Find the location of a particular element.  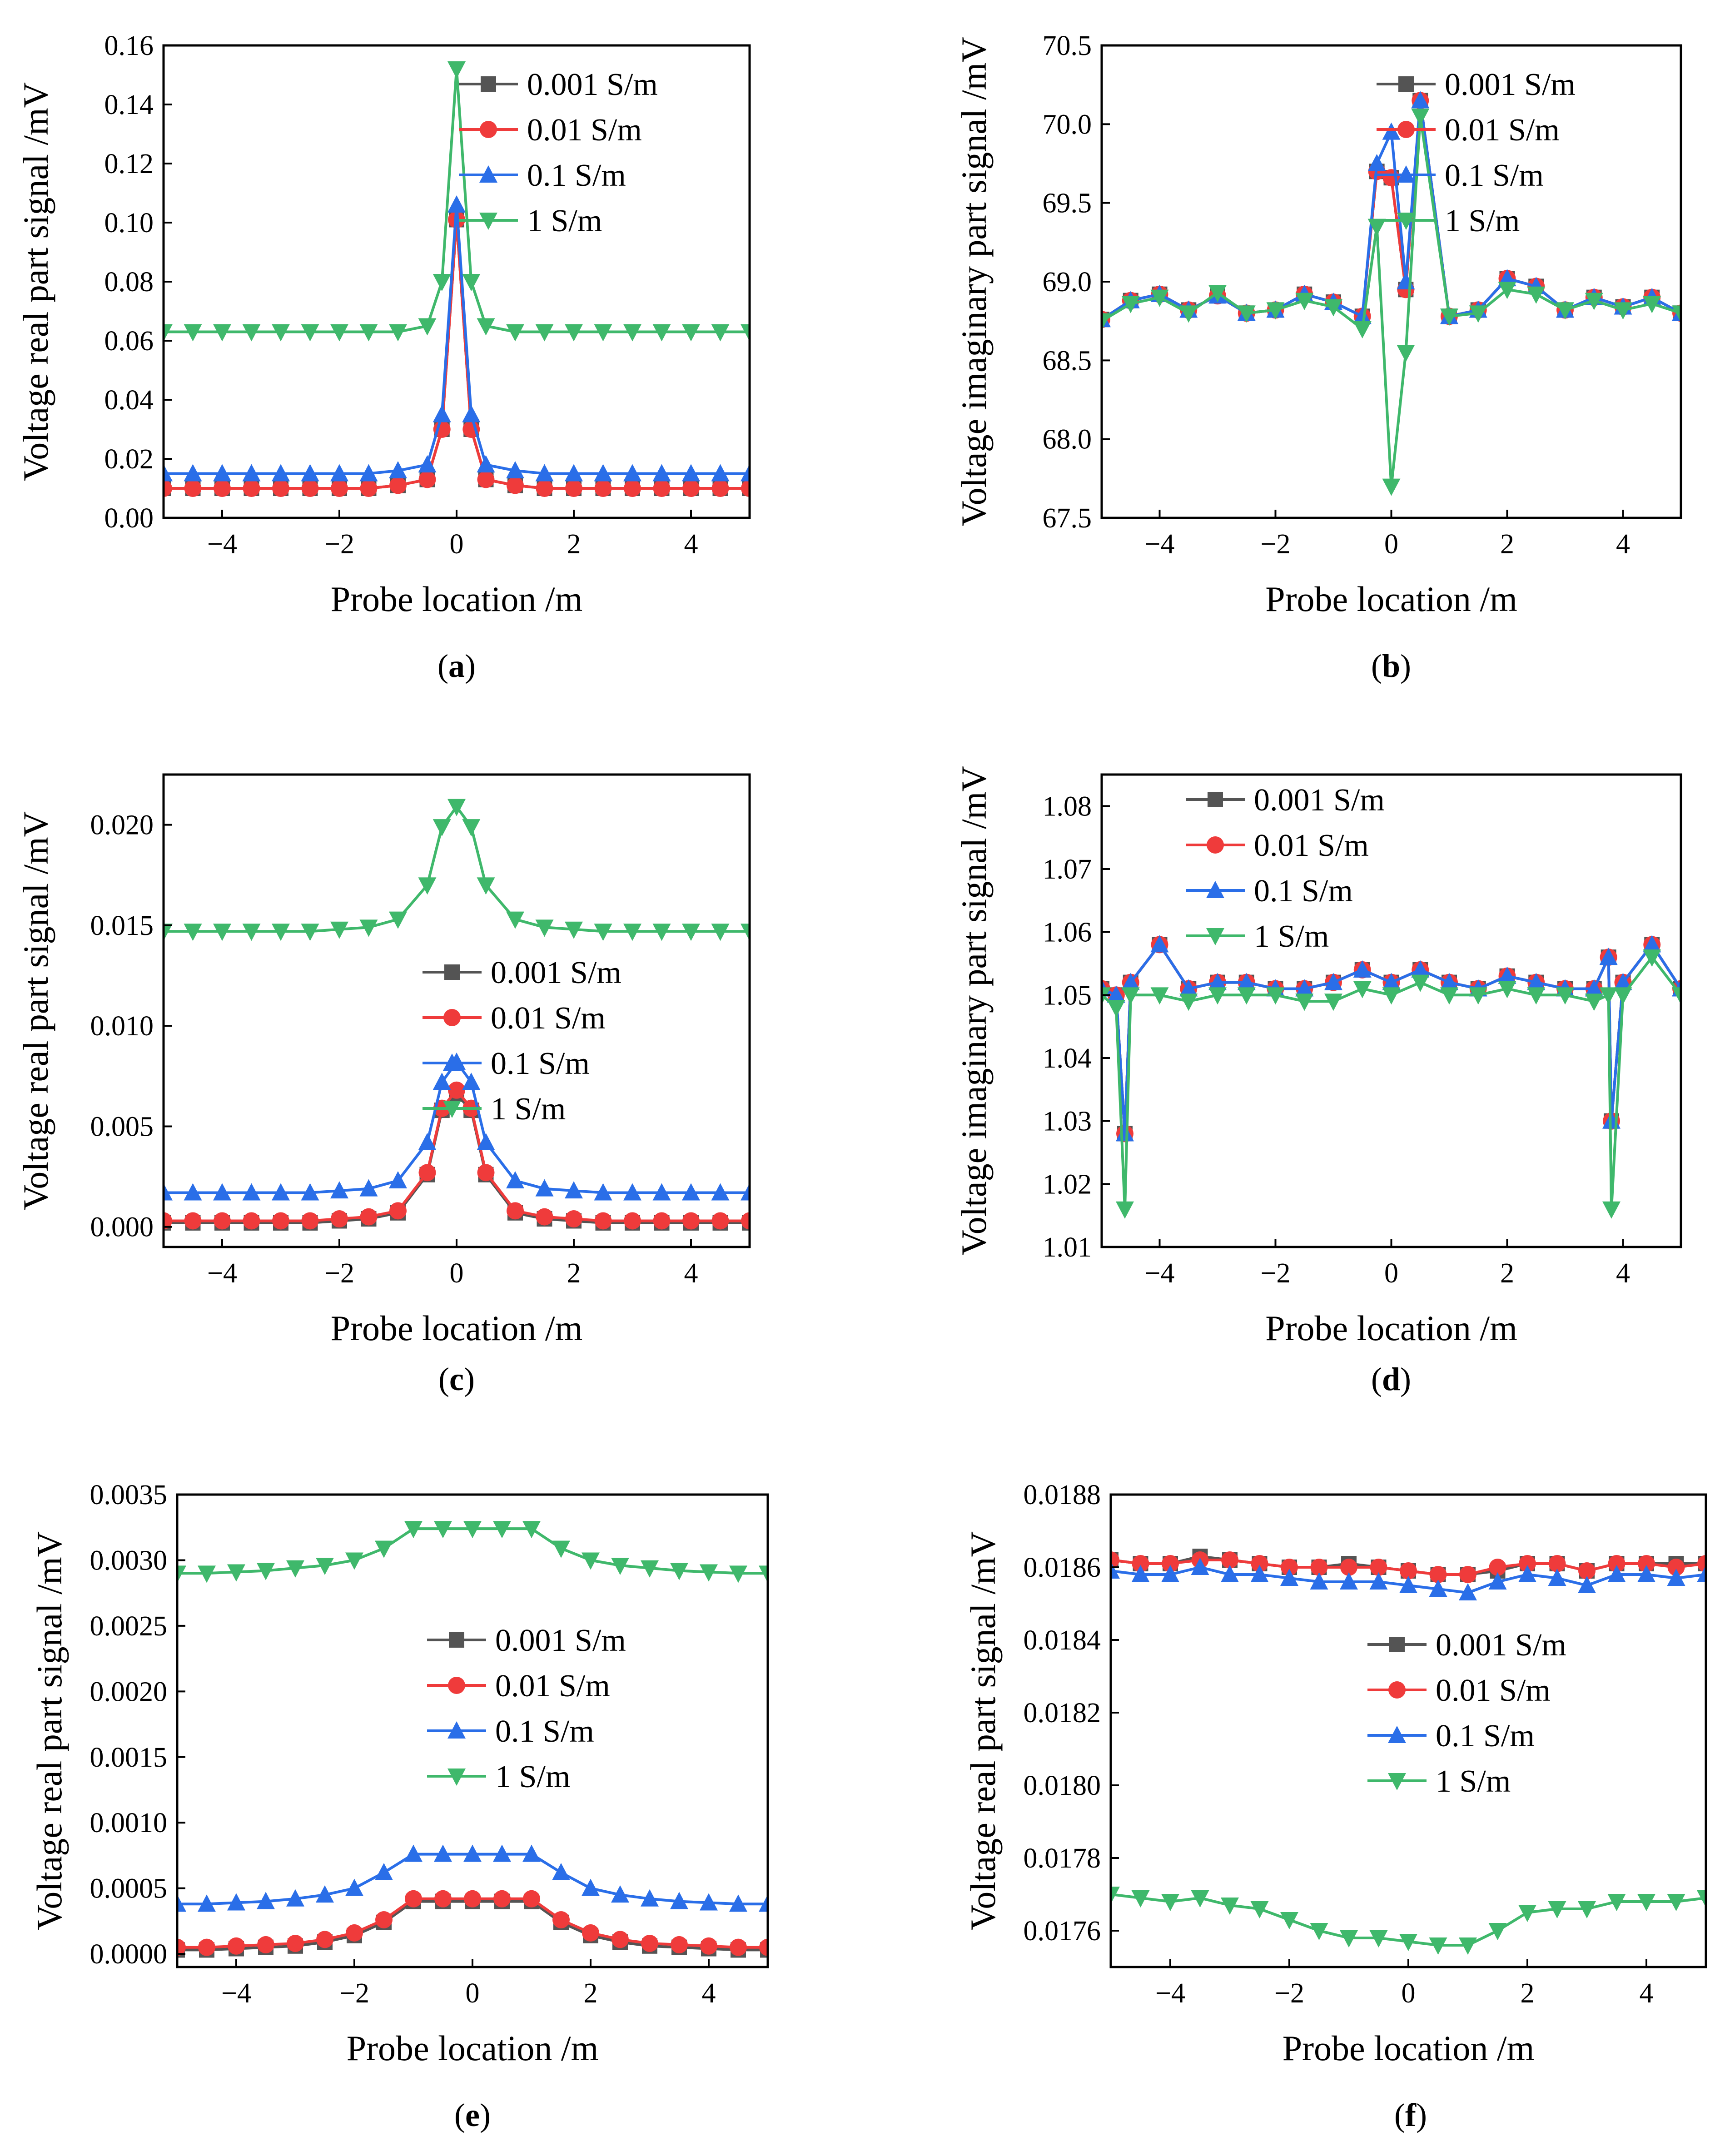

y-tick-label: 70.0 is located at coordinates (1067, 125).